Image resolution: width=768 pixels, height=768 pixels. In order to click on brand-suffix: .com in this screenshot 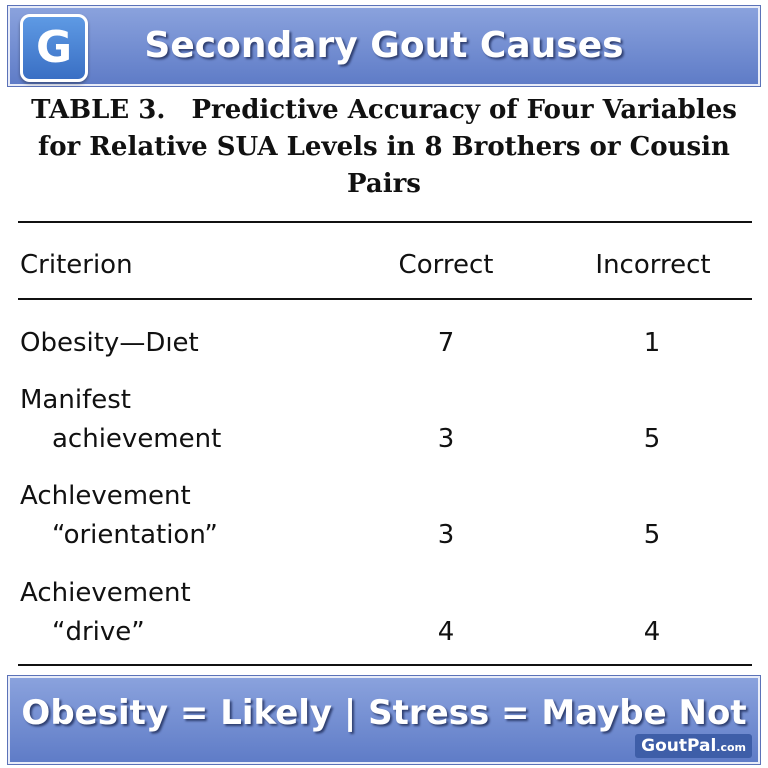, I will do `click(731, 747)`.